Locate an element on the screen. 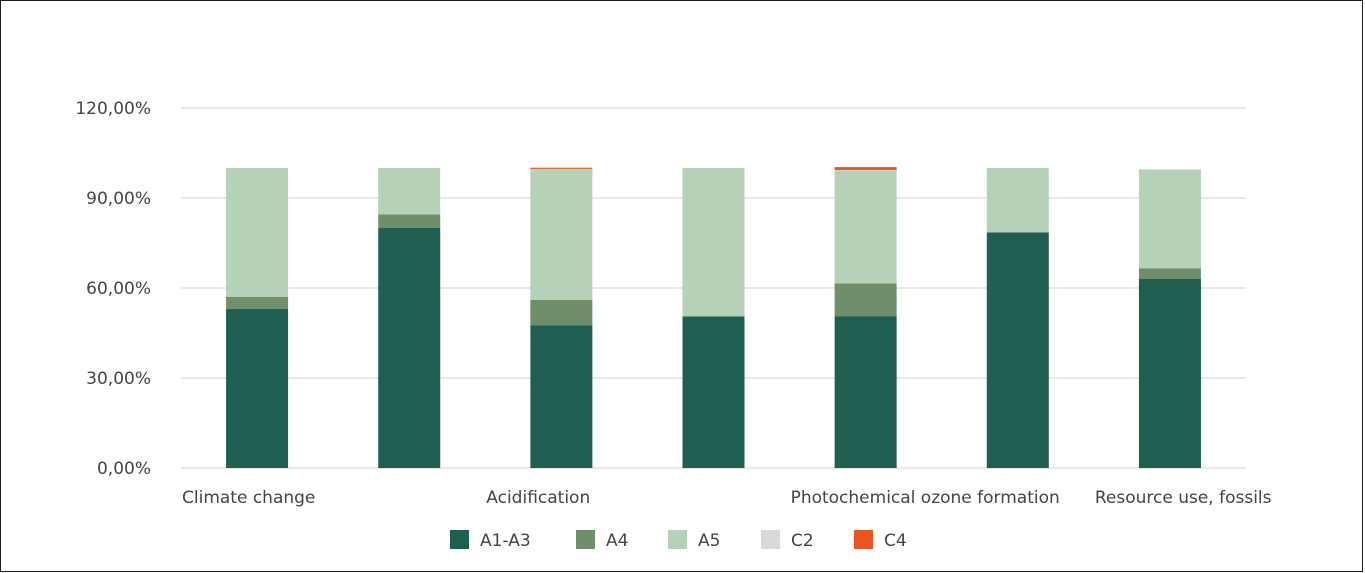  legend-label: A5 is located at coordinates (709, 541).